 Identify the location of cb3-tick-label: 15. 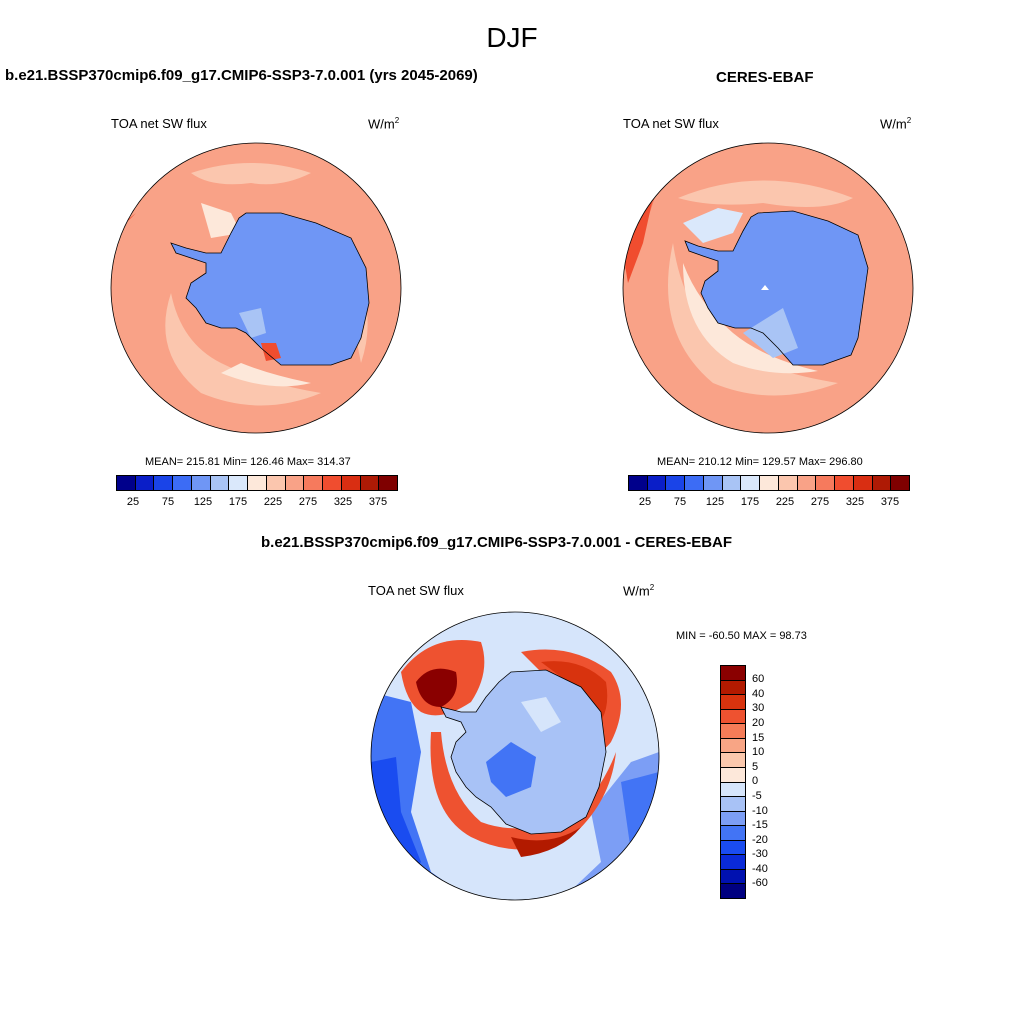
(758, 738).